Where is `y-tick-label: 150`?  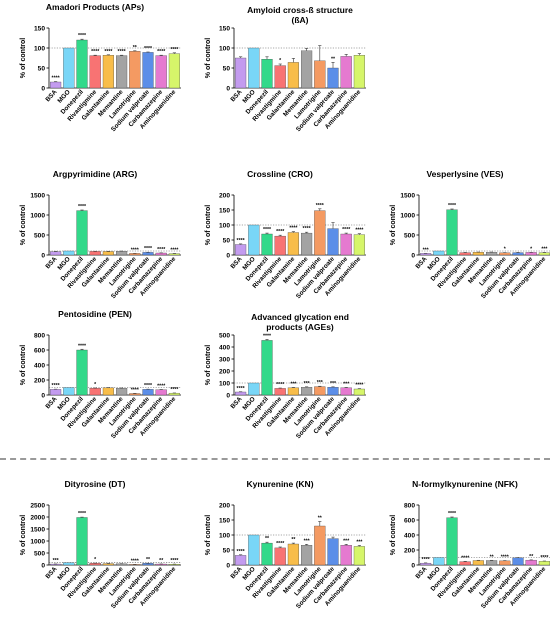
y-tick-label: 150 is located at coordinates (224, 520).